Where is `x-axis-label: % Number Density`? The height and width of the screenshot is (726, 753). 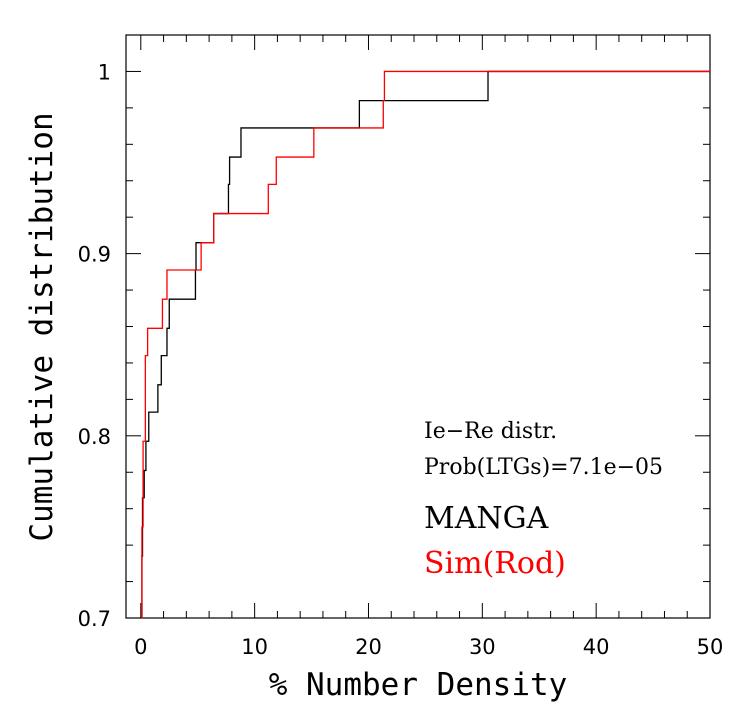 x-axis-label: % Number Density is located at coordinates (418, 685).